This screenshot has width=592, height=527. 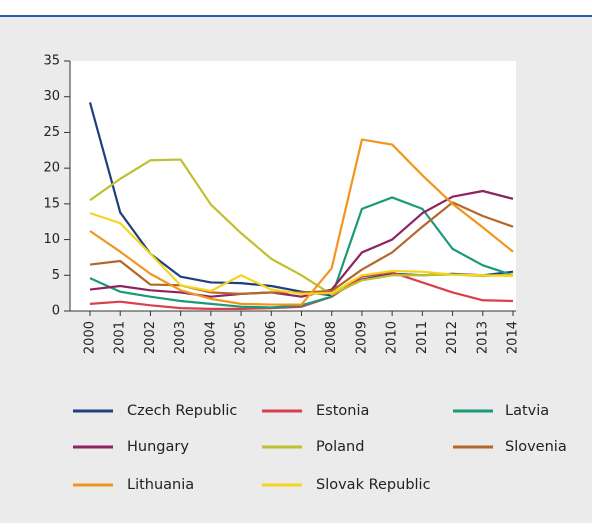 I want to click on y-tick-label: 0, so click(x=56, y=311).